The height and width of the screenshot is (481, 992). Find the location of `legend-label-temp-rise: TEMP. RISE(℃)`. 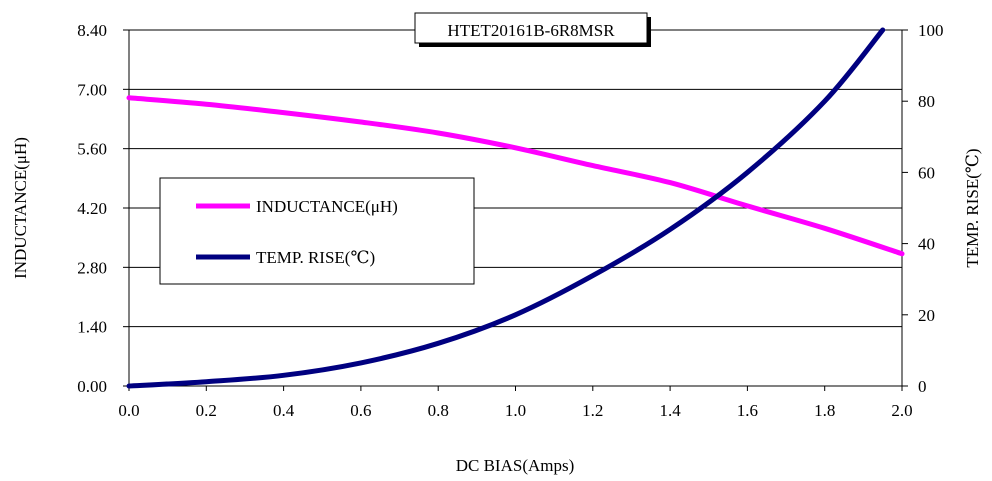

legend-label-temp-rise: TEMP. RISE(℃) is located at coordinates (315, 257).